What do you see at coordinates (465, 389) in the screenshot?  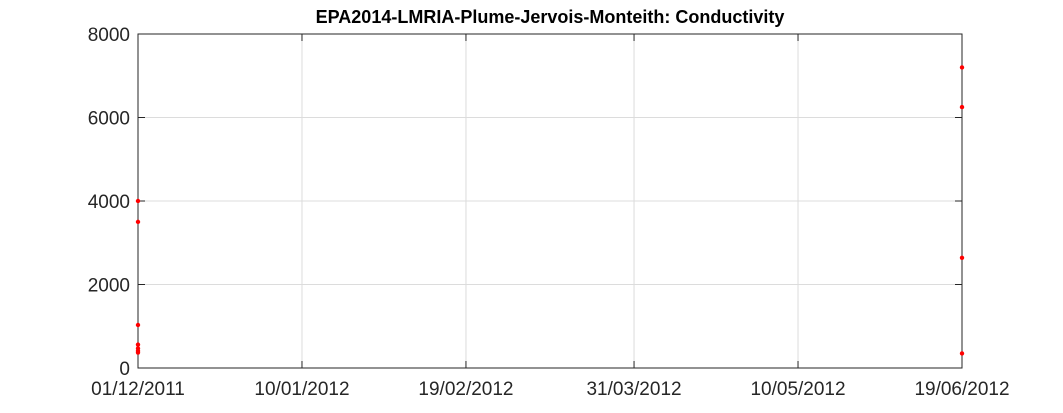 I see `x-tick-label: 19/02/2012` at bounding box center [465, 389].